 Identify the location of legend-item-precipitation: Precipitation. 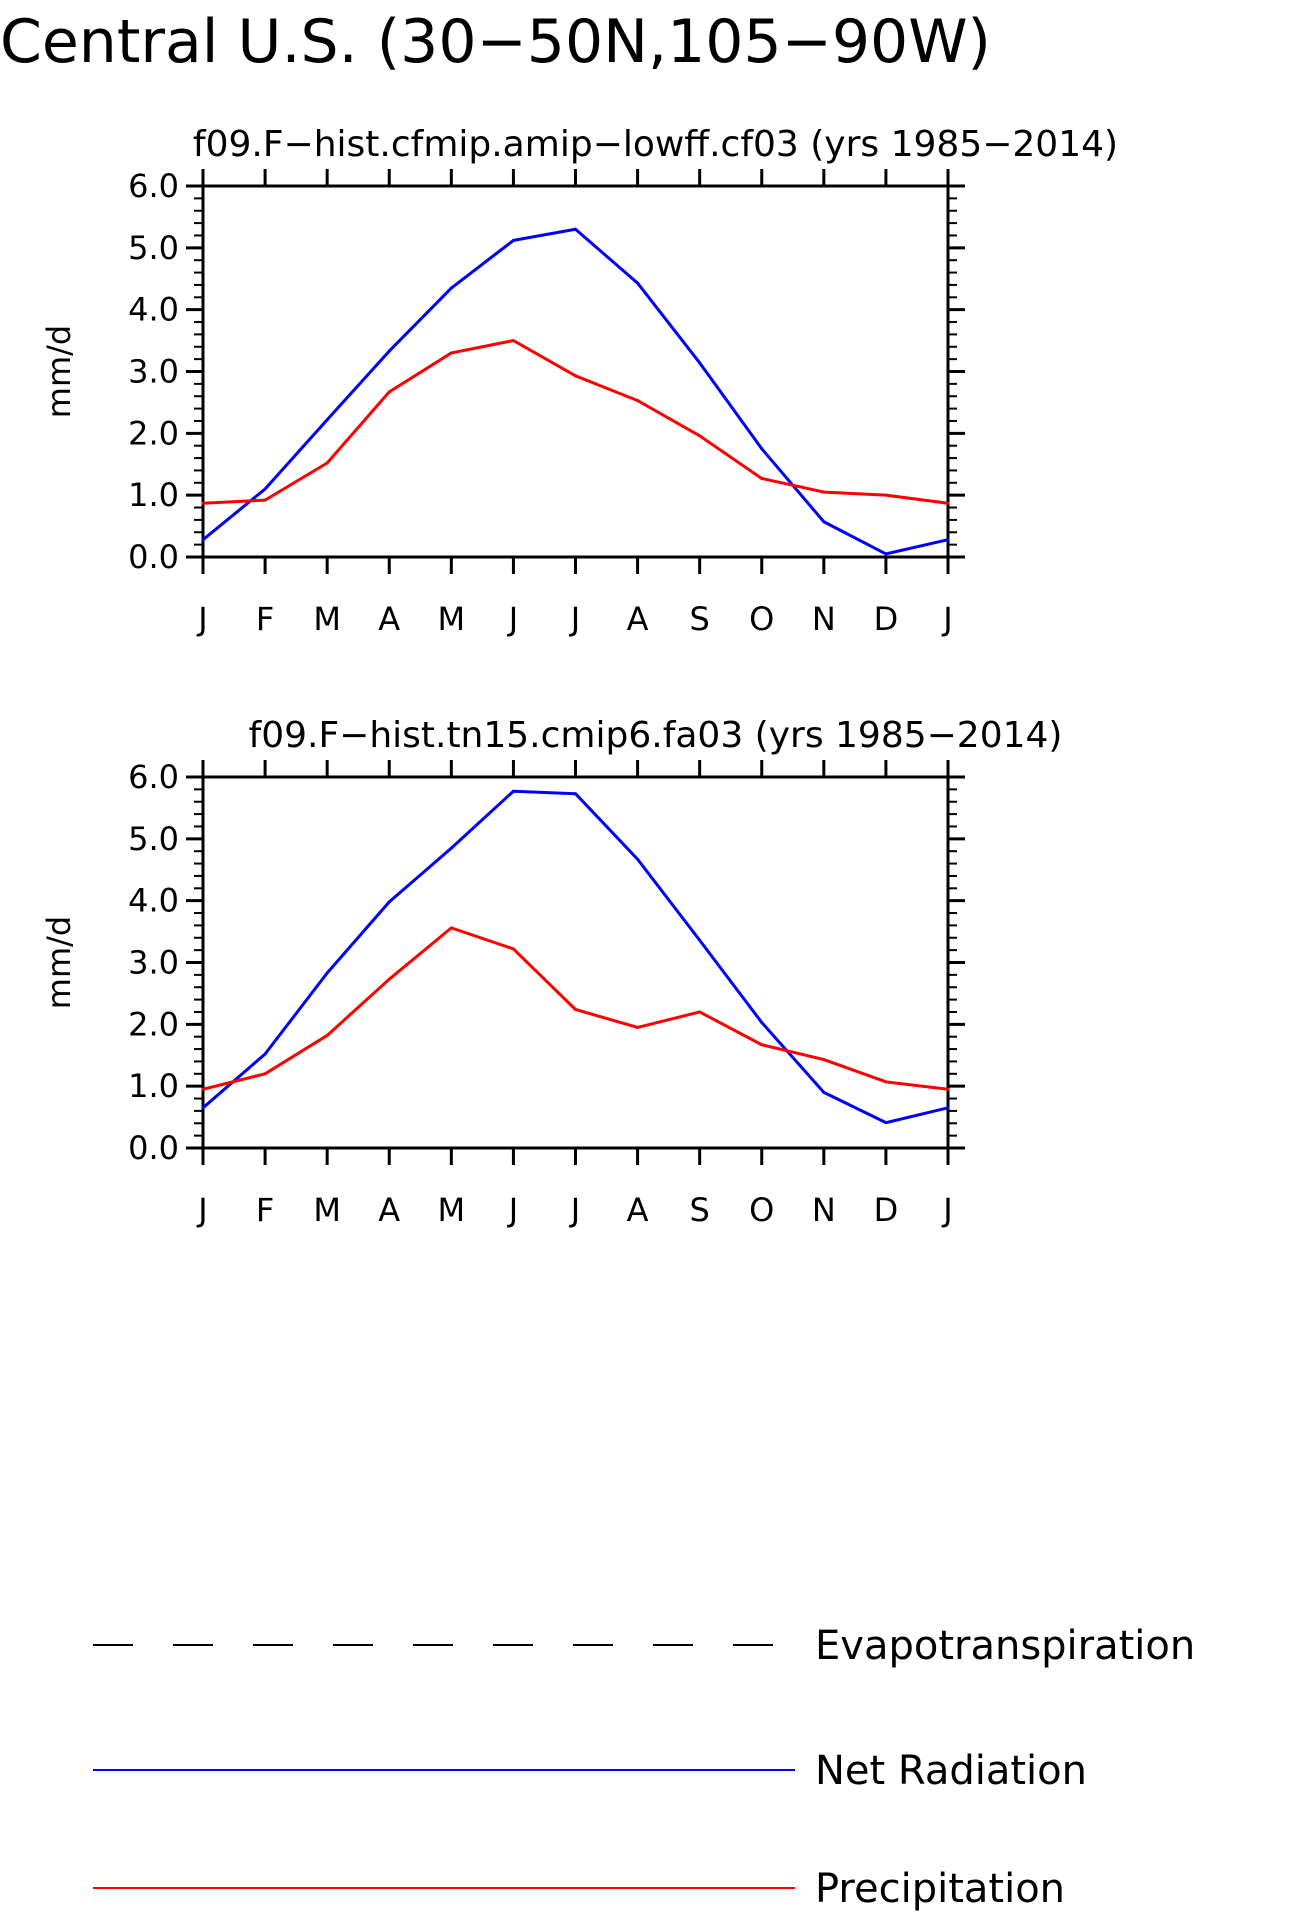
(579, 1889).